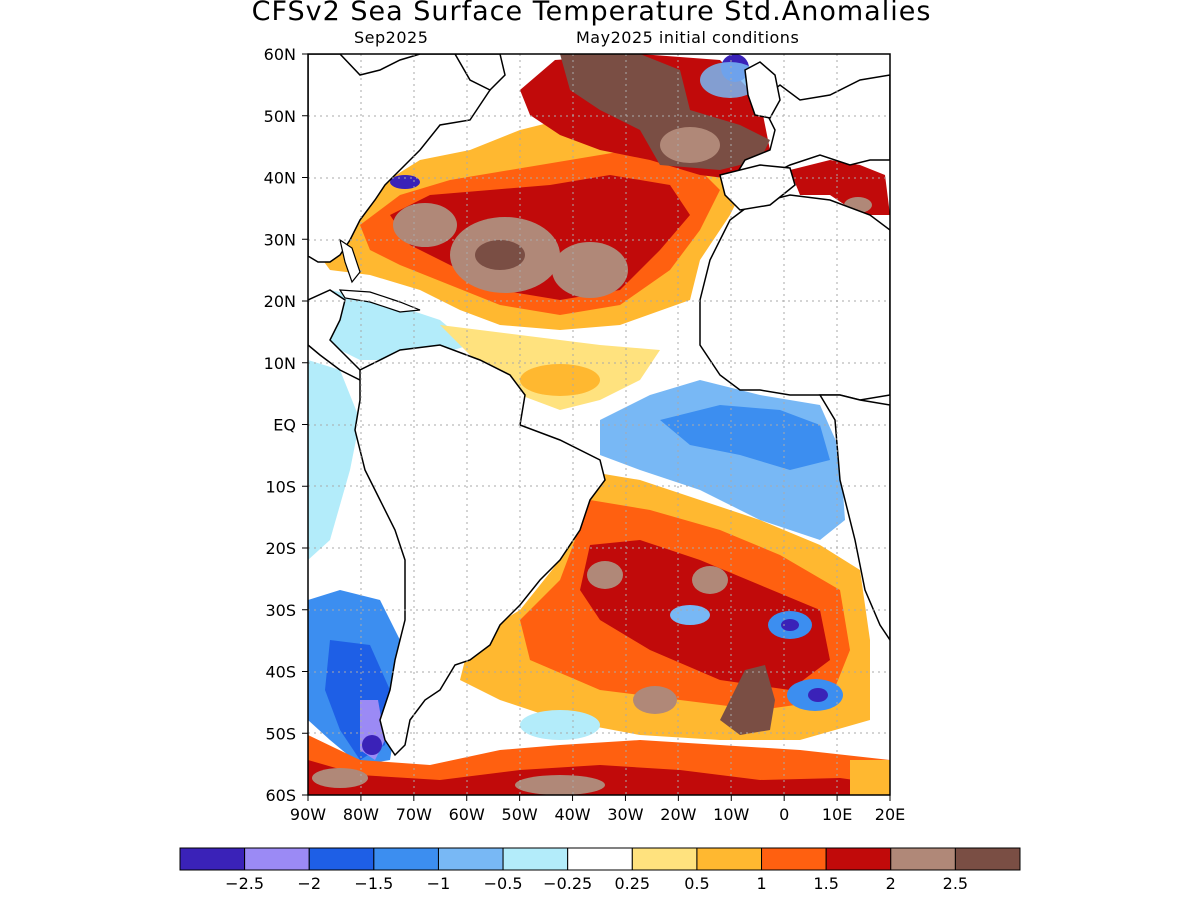 Image resolution: width=1200 pixels, height=900 pixels. What do you see at coordinates (280, 610) in the screenshot?
I see `lat-label: 30S` at bounding box center [280, 610].